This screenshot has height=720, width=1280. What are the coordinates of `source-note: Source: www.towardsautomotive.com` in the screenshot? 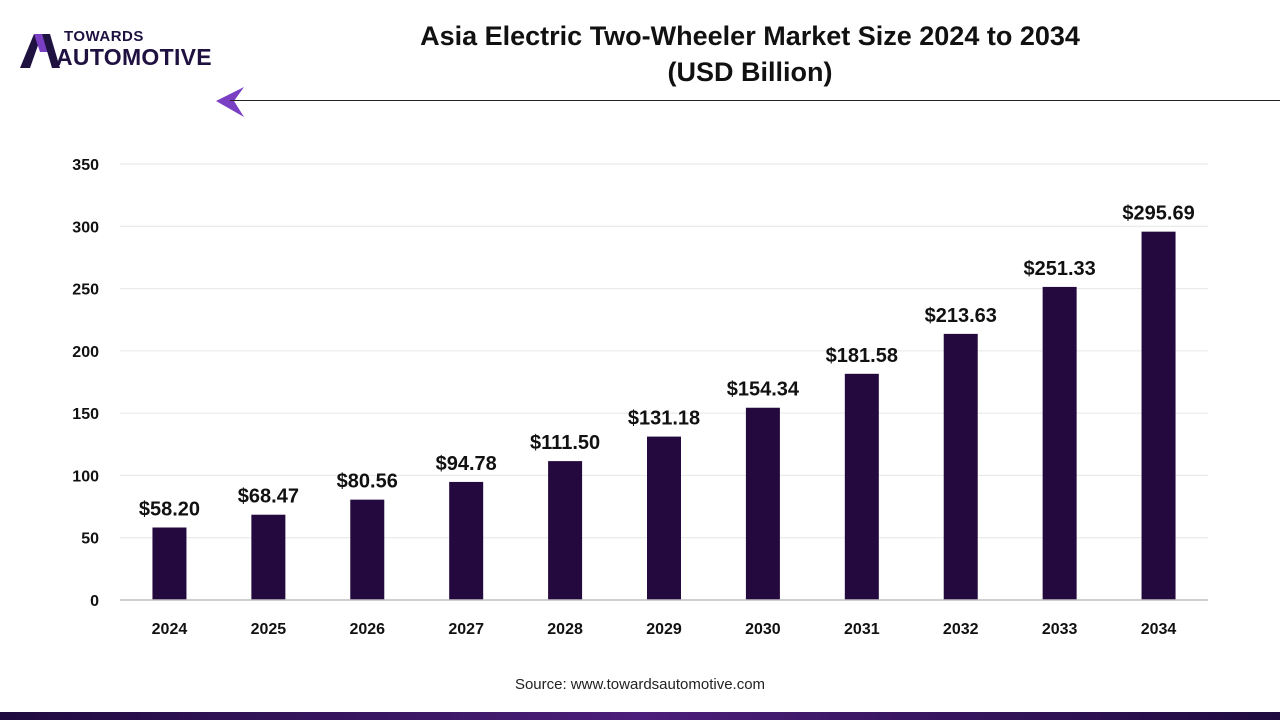 It's located at (640, 684).